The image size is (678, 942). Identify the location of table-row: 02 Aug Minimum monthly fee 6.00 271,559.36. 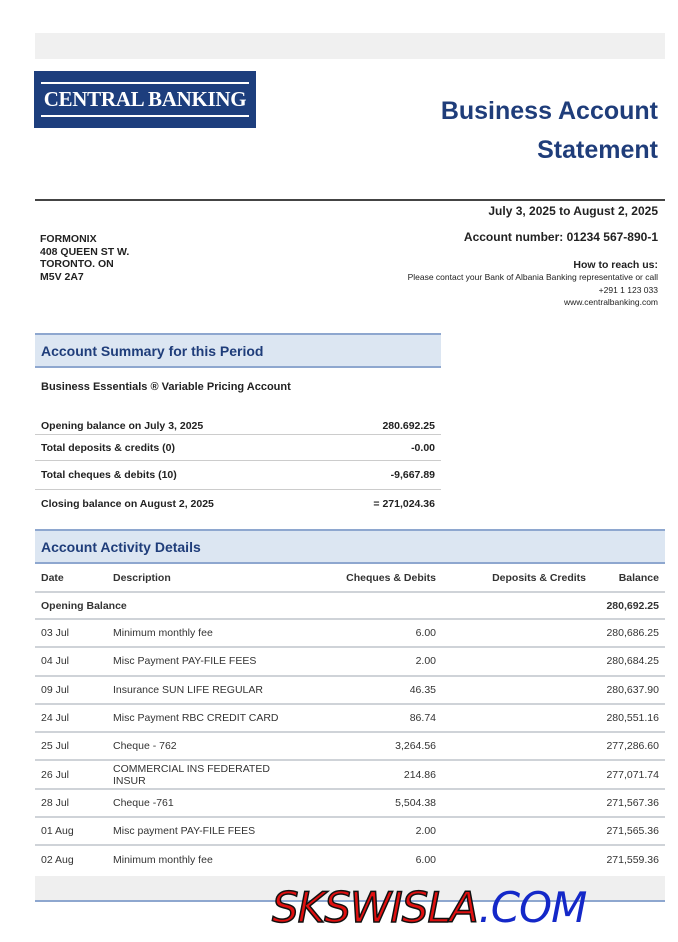
(350, 859).